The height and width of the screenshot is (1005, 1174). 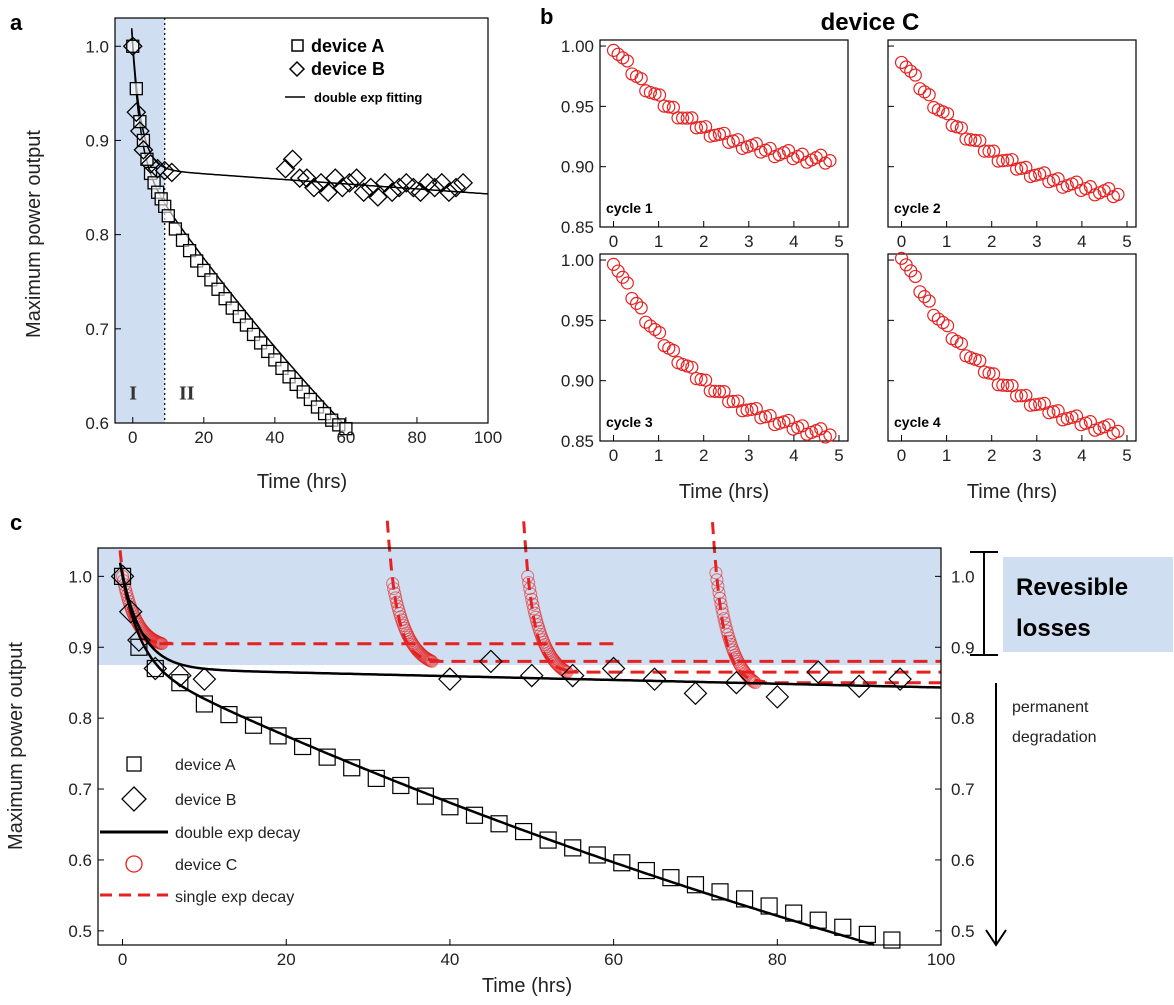 I want to click on panel-b-subplot-x-tick-label: 0, so click(x=613, y=455).